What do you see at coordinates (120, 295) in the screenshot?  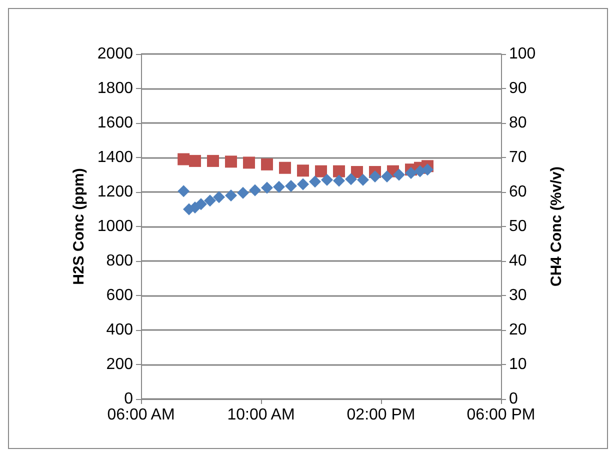 I see `y-tick-label: 600` at bounding box center [120, 295].